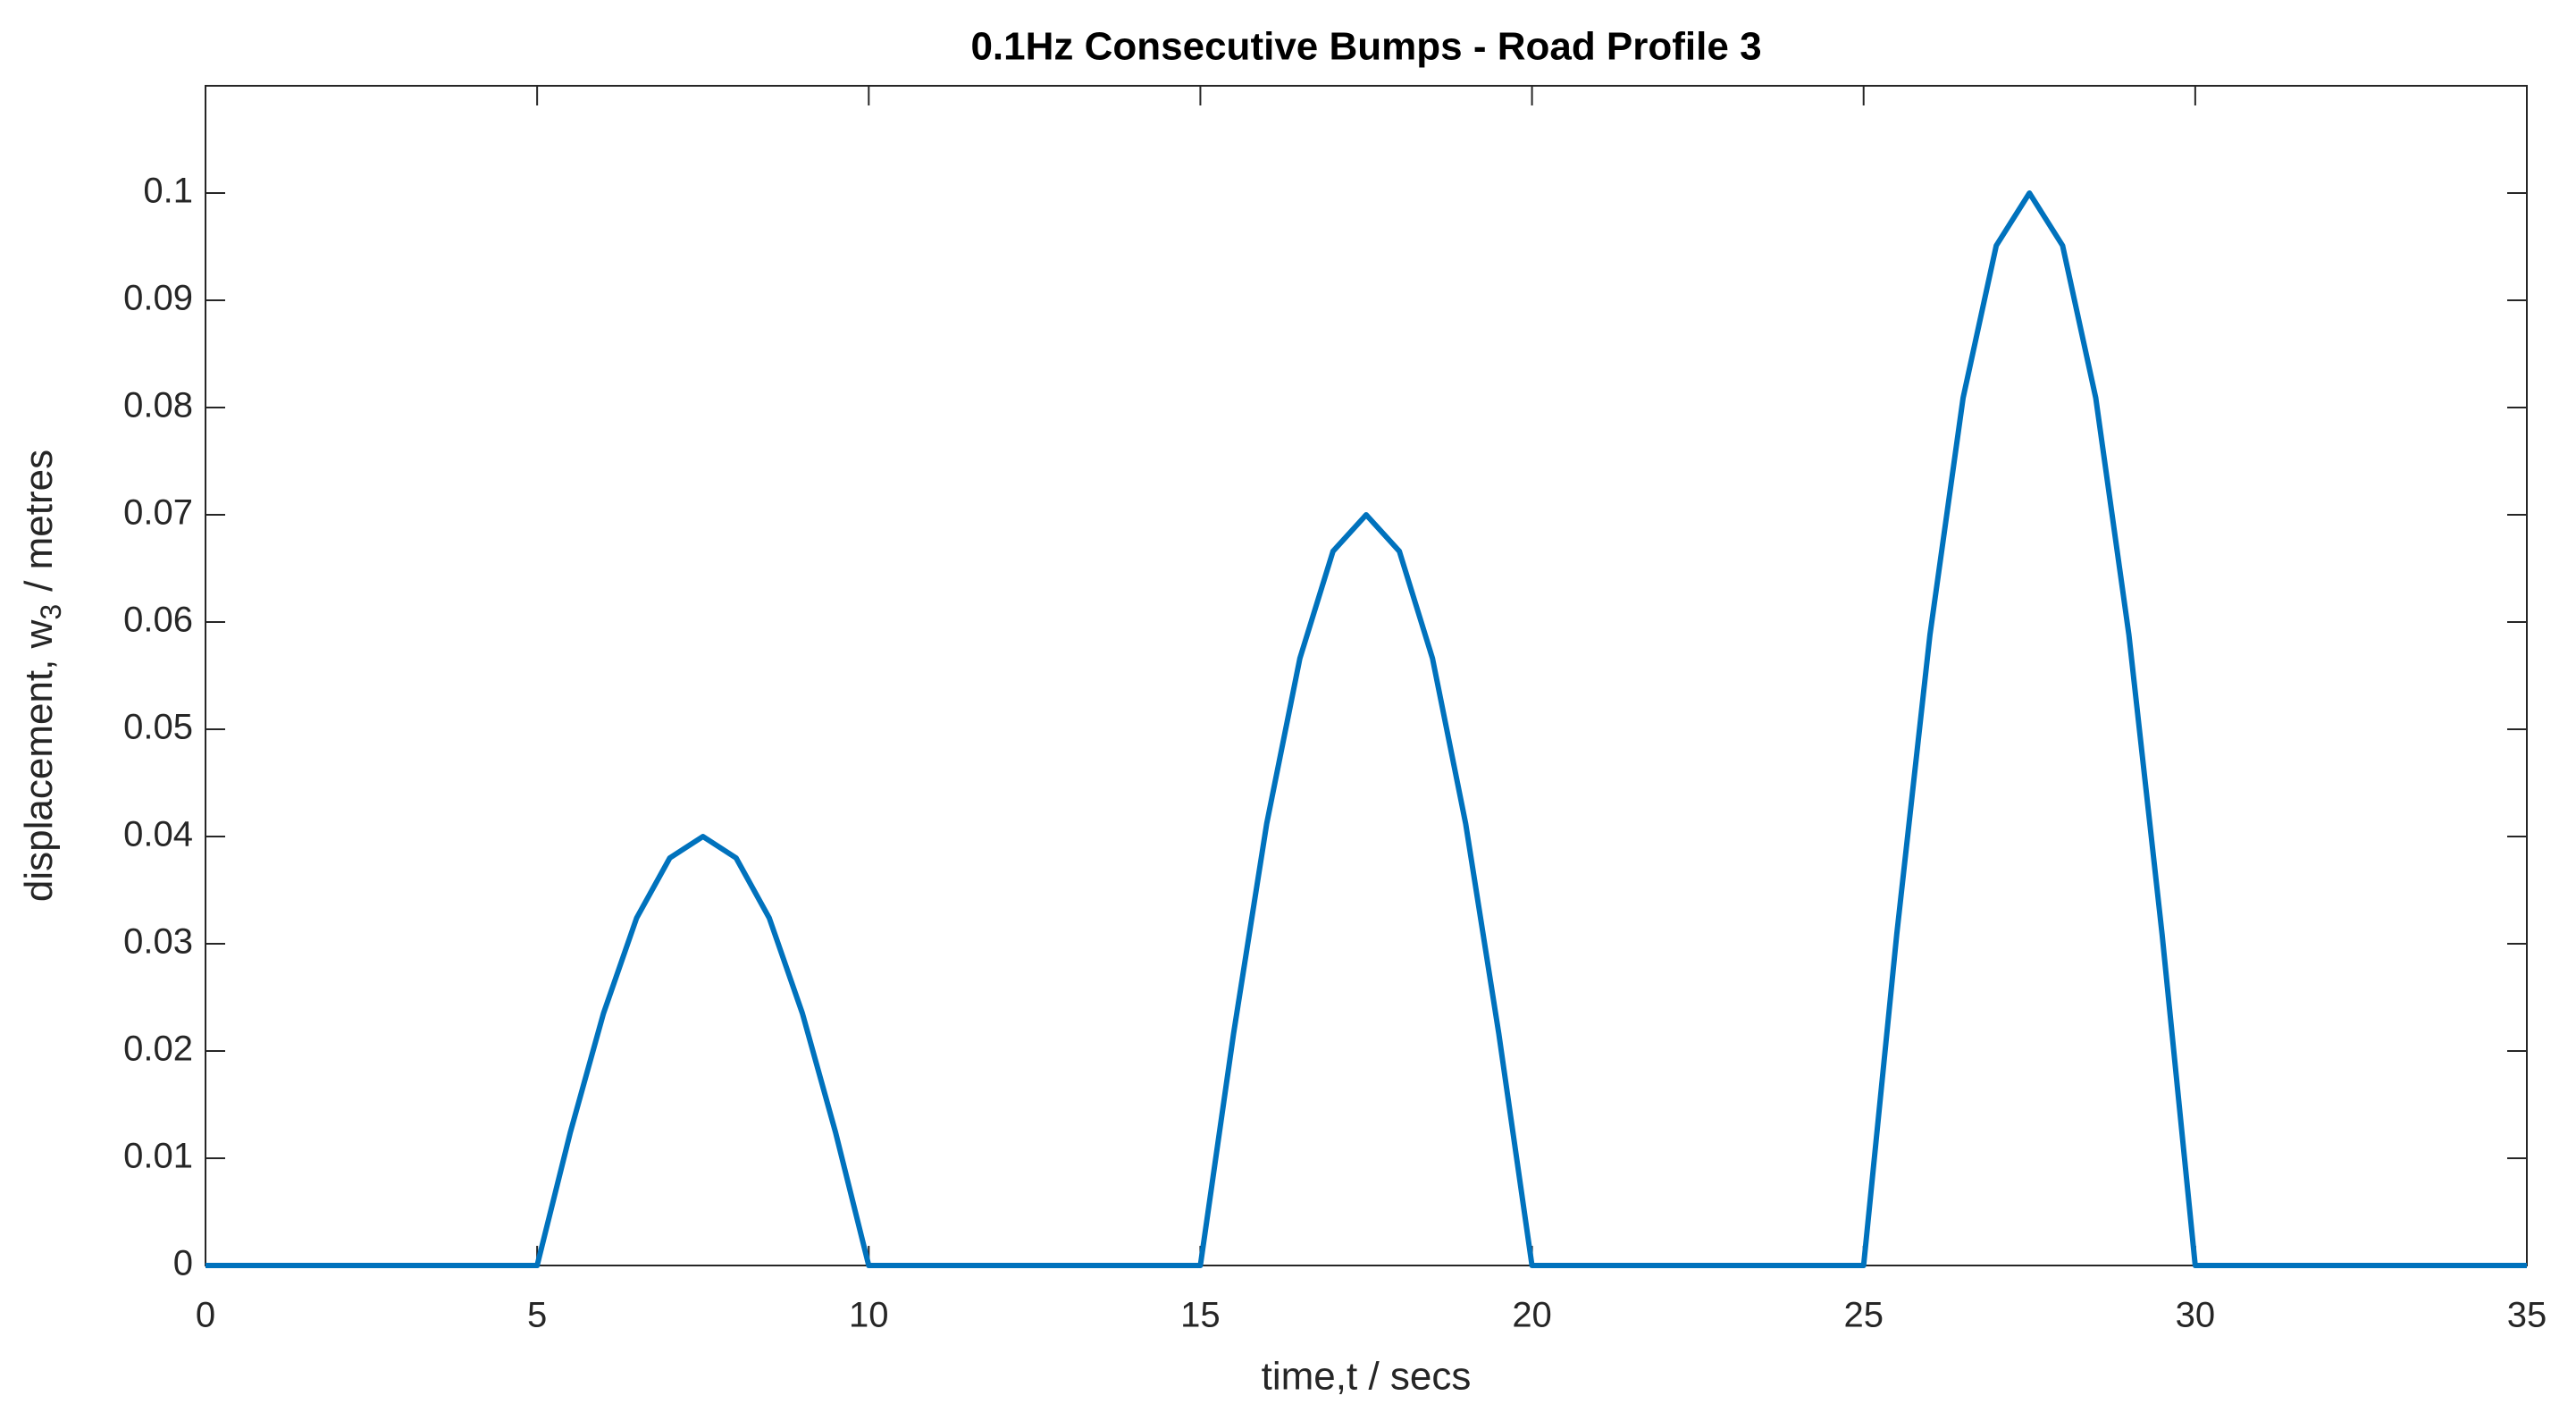  Describe the element at coordinates (869, 1315) in the screenshot. I see `x-tick-label: 10` at that location.